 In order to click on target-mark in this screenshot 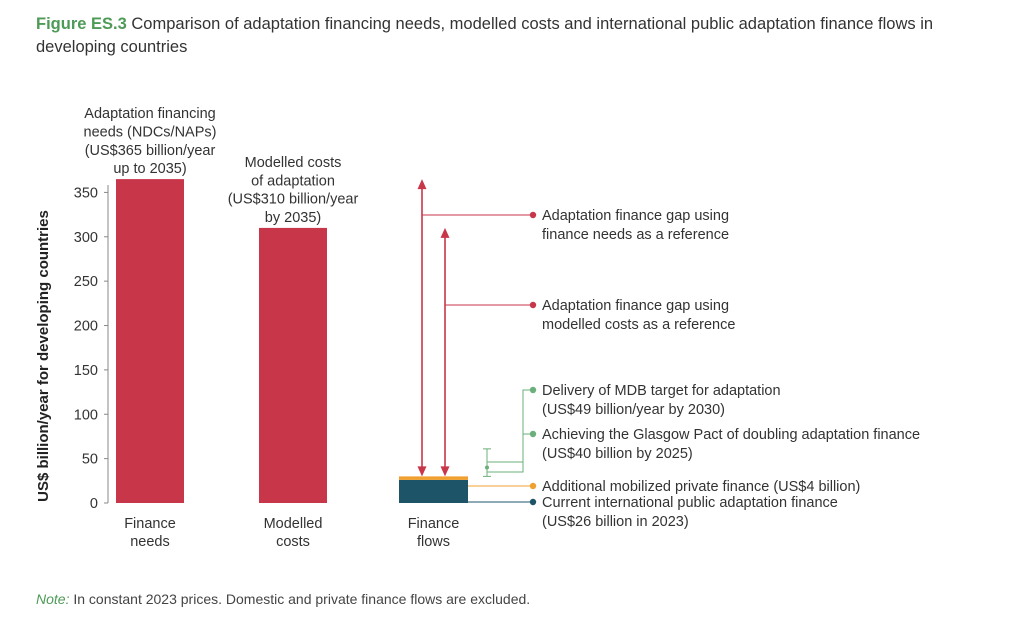, I will do `click(487, 467)`.